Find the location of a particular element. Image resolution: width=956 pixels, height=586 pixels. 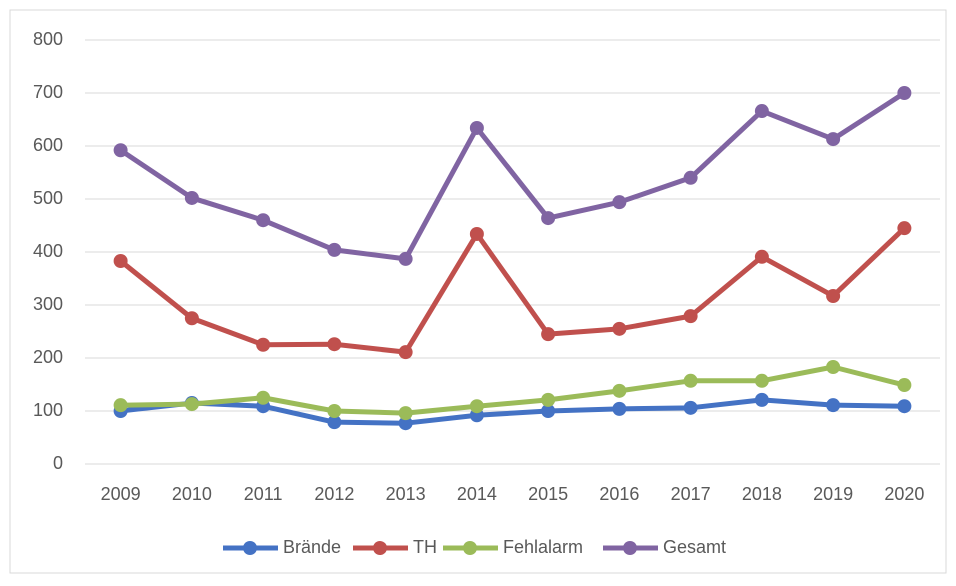

y-tick-label: 300 is located at coordinates (48, 304).